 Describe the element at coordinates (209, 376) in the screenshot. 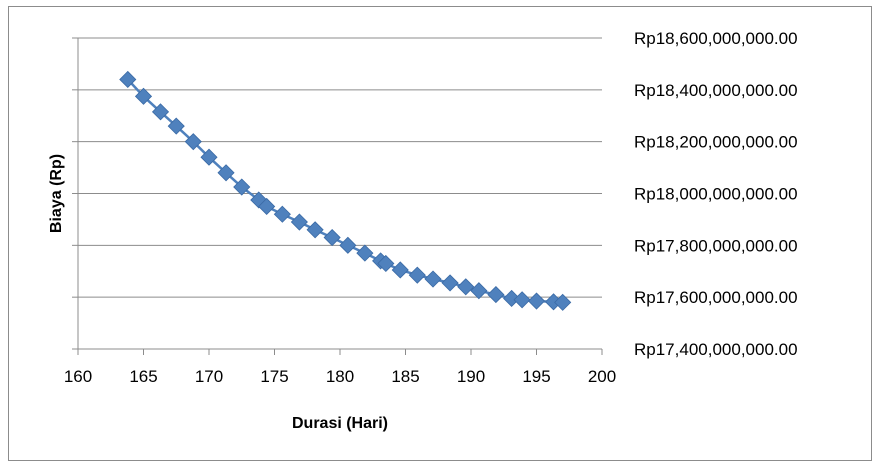

I see `x-tick-label: 170` at that location.